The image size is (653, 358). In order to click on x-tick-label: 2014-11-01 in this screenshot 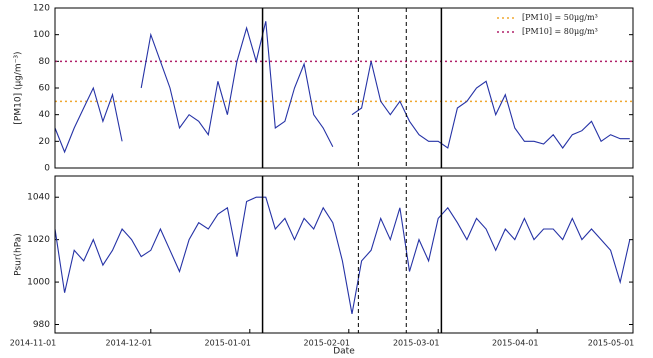, I will do `click(33, 343)`.